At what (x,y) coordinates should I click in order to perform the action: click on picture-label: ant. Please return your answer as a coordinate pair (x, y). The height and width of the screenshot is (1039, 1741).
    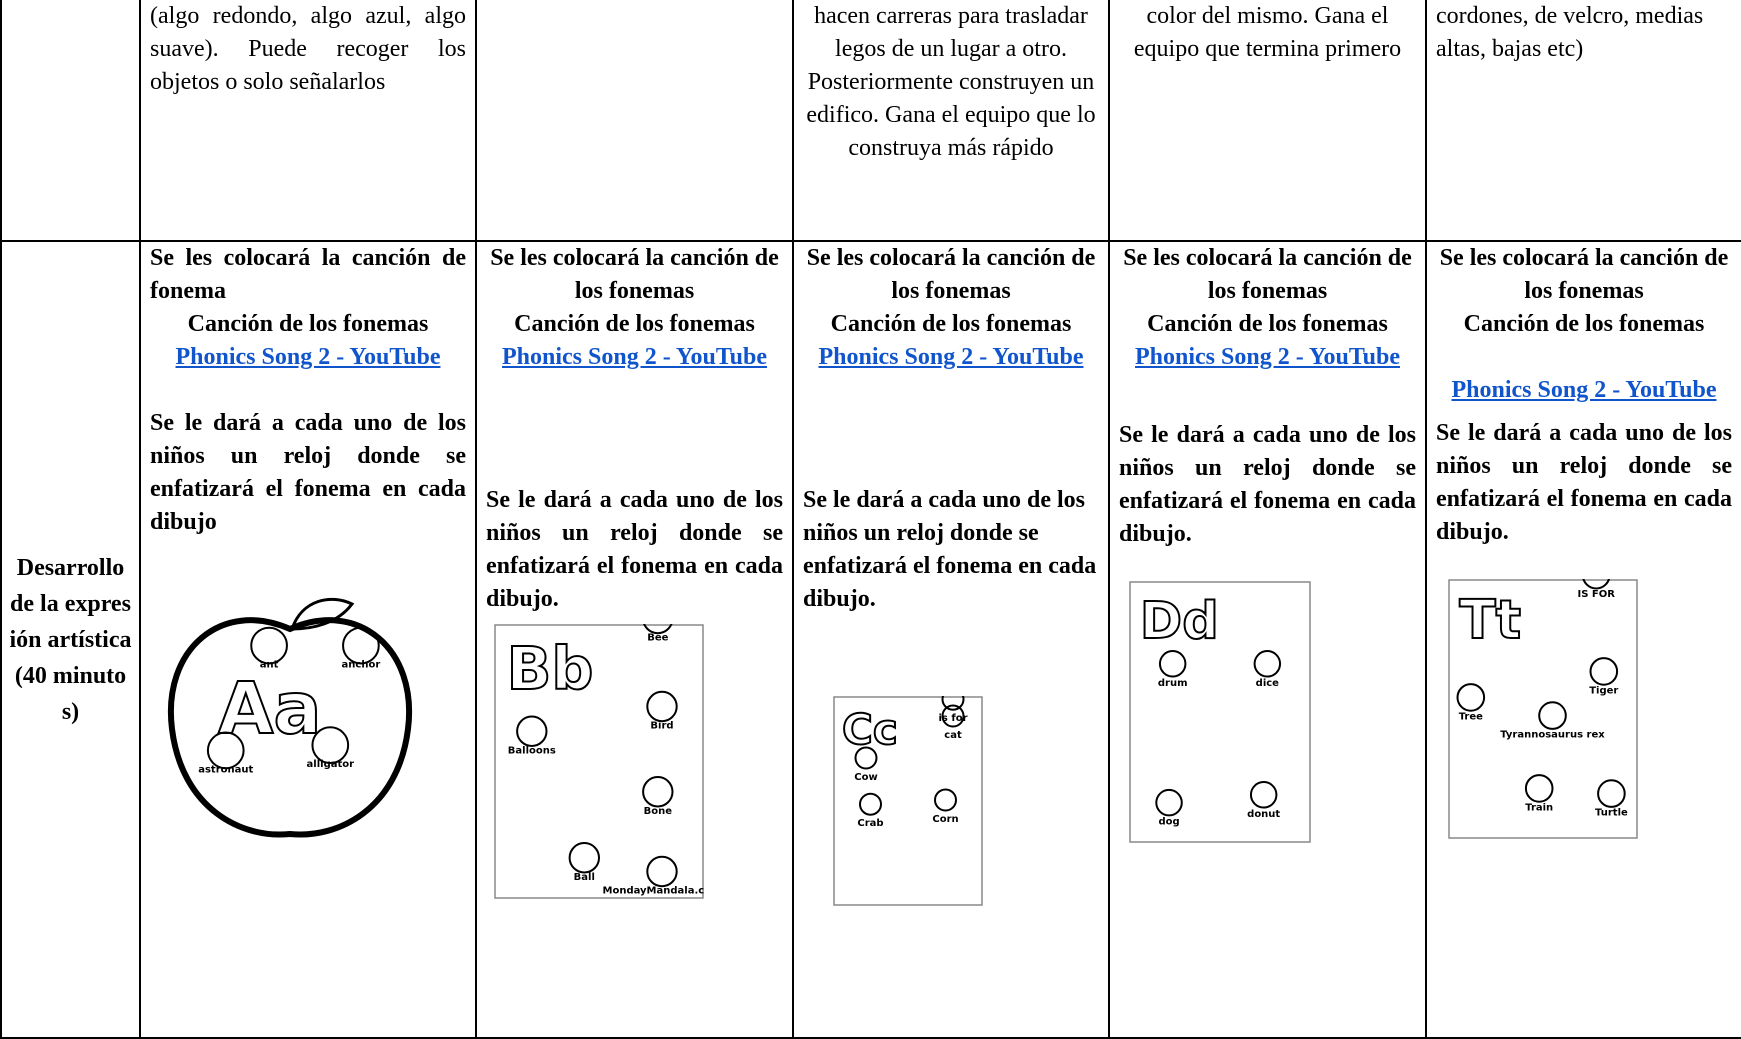
    Looking at the image, I should click on (269, 665).